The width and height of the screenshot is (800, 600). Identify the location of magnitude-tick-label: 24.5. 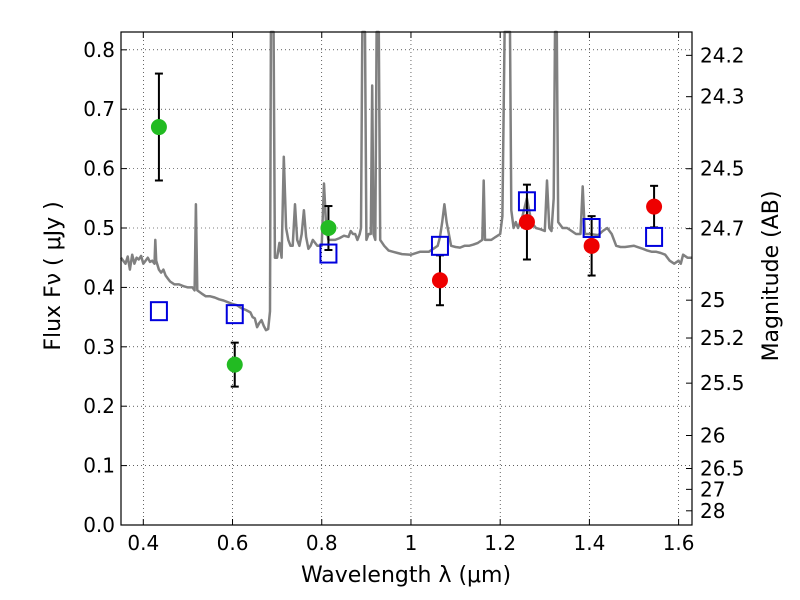
(722, 169).